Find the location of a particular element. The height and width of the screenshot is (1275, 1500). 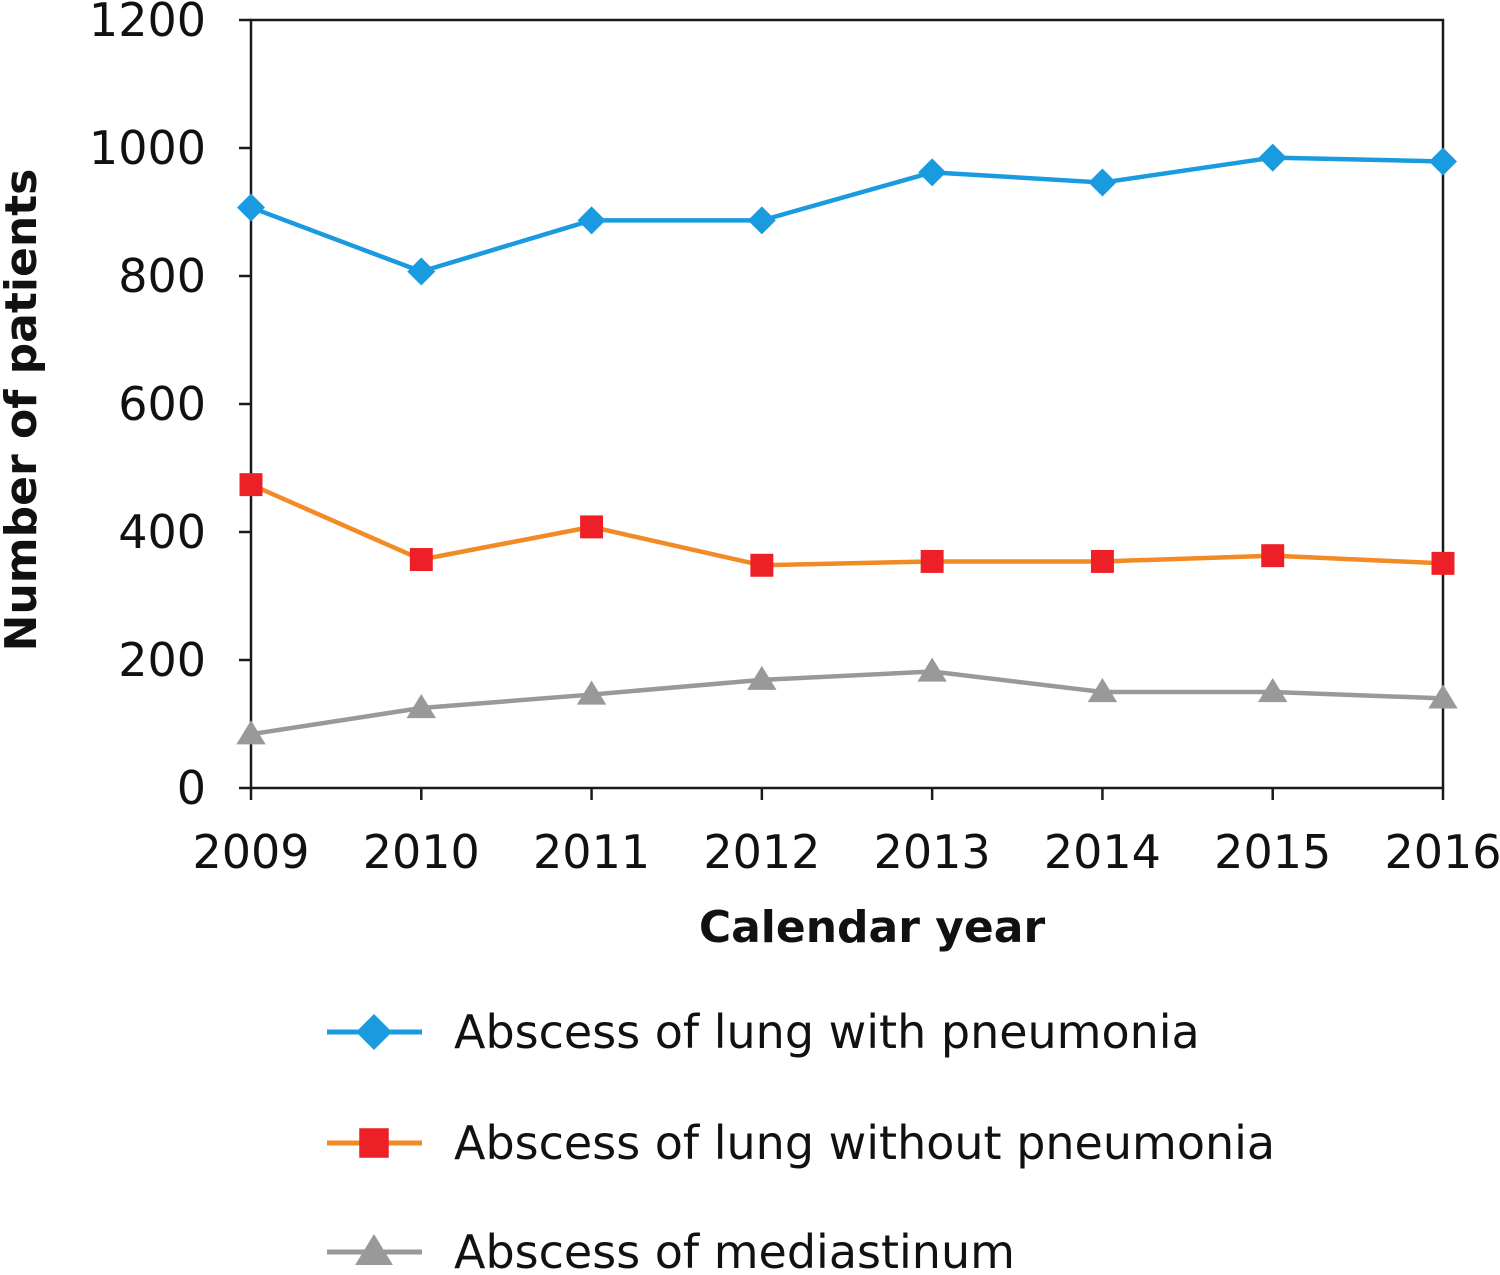

x-tick-label: 2012 is located at coordinates (761, 852).